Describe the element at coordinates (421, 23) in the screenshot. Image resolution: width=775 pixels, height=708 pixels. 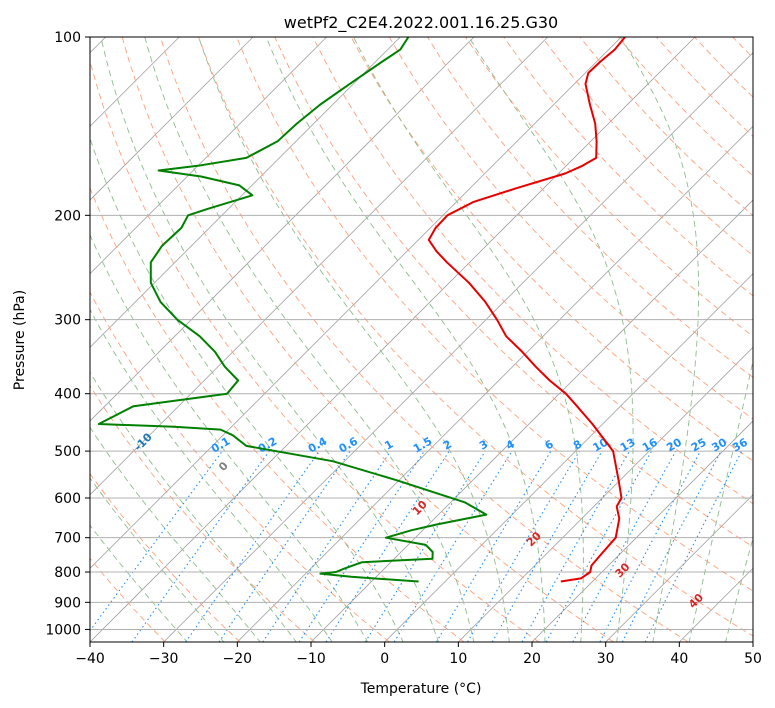
I see `chart-title: wetPf2_C2E4.2022.001.16.25.G30` at that location.